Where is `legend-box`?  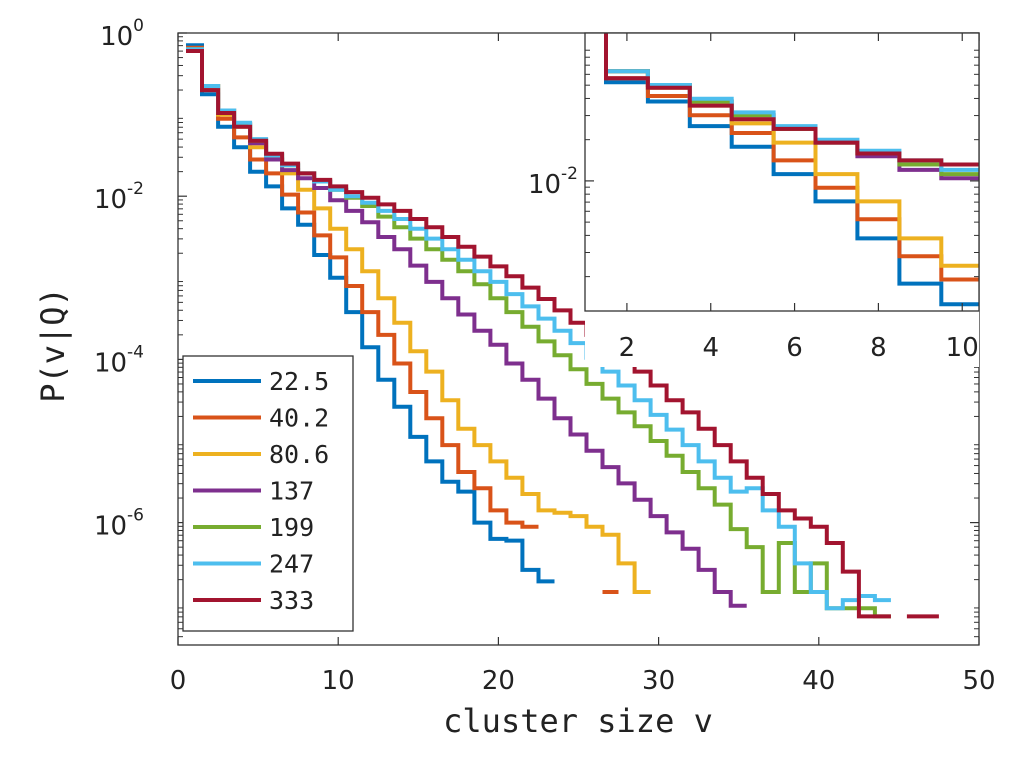 legend-box is located at coordinates (268, 493).